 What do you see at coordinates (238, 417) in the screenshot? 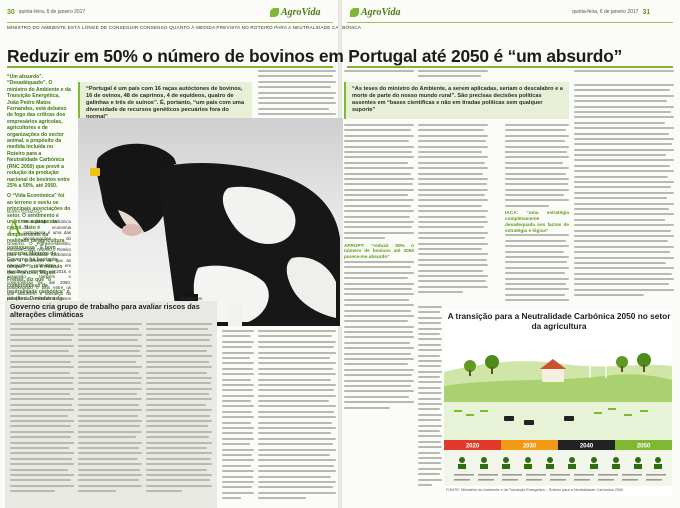
I see `body-column-2-bottom` at bounding box center [238, 417].